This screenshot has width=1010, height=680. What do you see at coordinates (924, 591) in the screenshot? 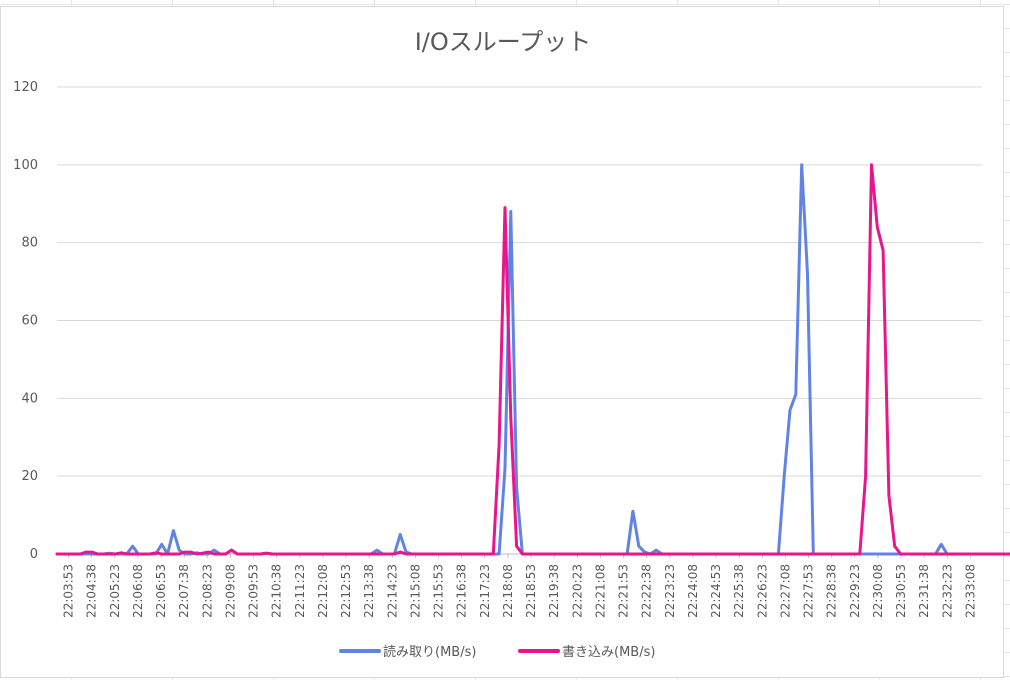
I see `x-tick-label: 22:31:38` at bounding box center [924, 591].